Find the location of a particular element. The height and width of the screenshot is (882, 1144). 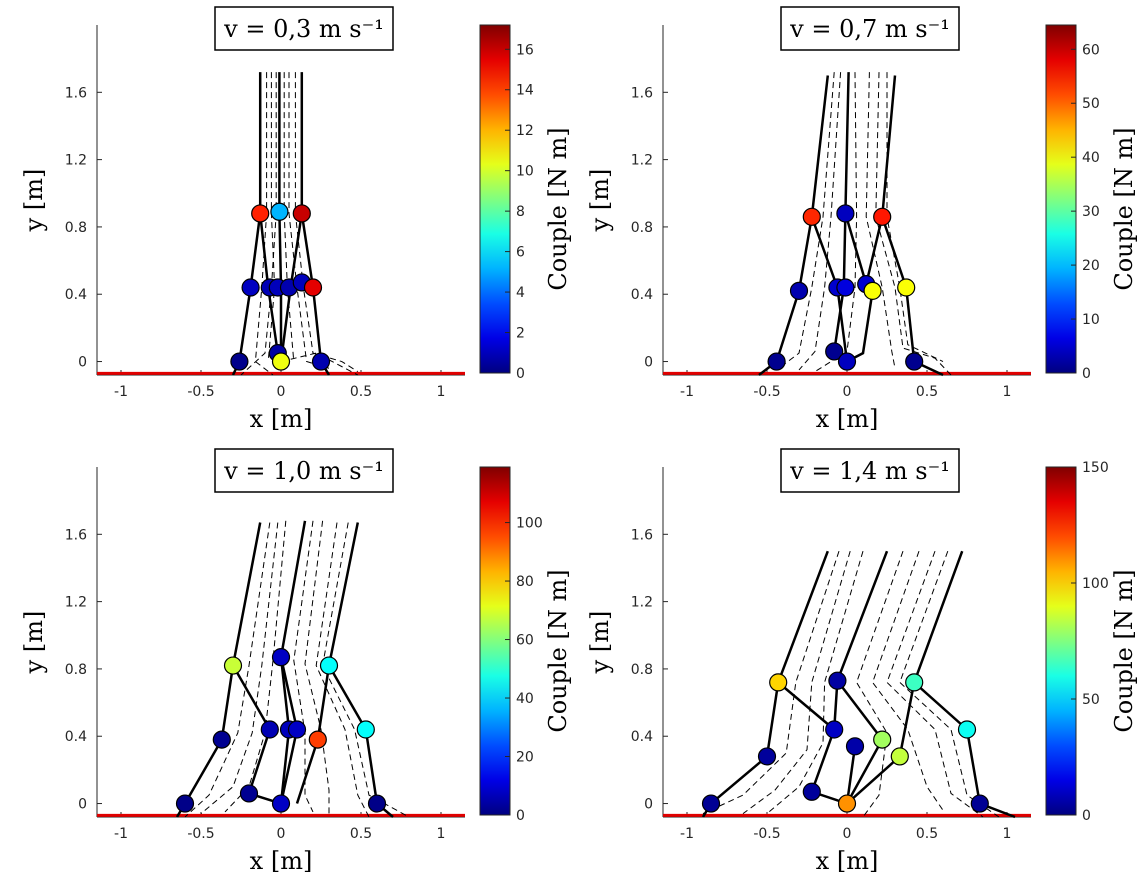

x-tick-label: 0 is located at coordinates (281, 392).